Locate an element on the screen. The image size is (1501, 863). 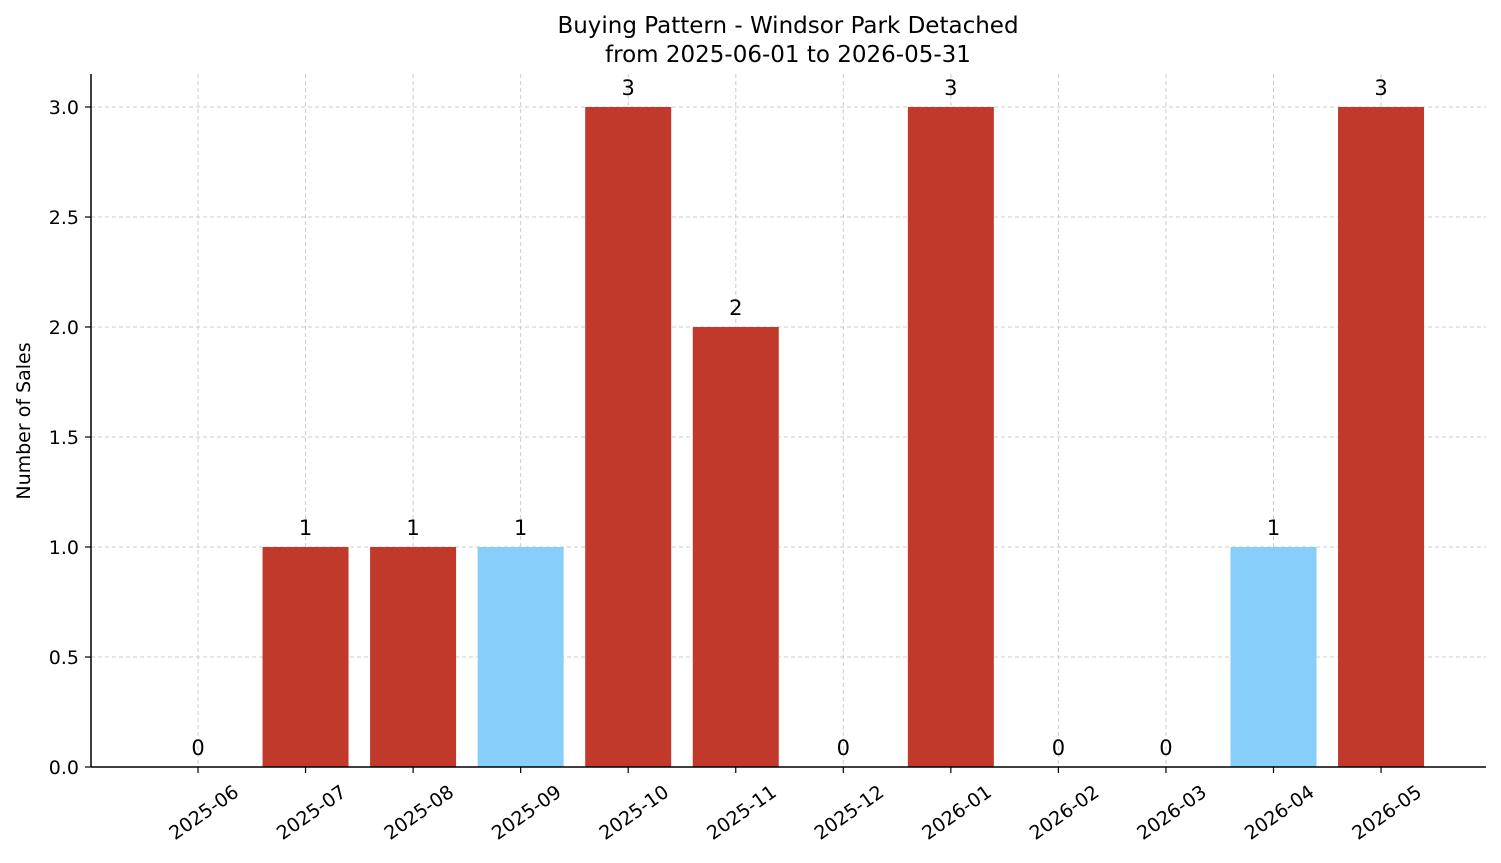
y-tick-label: 2.5 is located at coordinates (64, 218).